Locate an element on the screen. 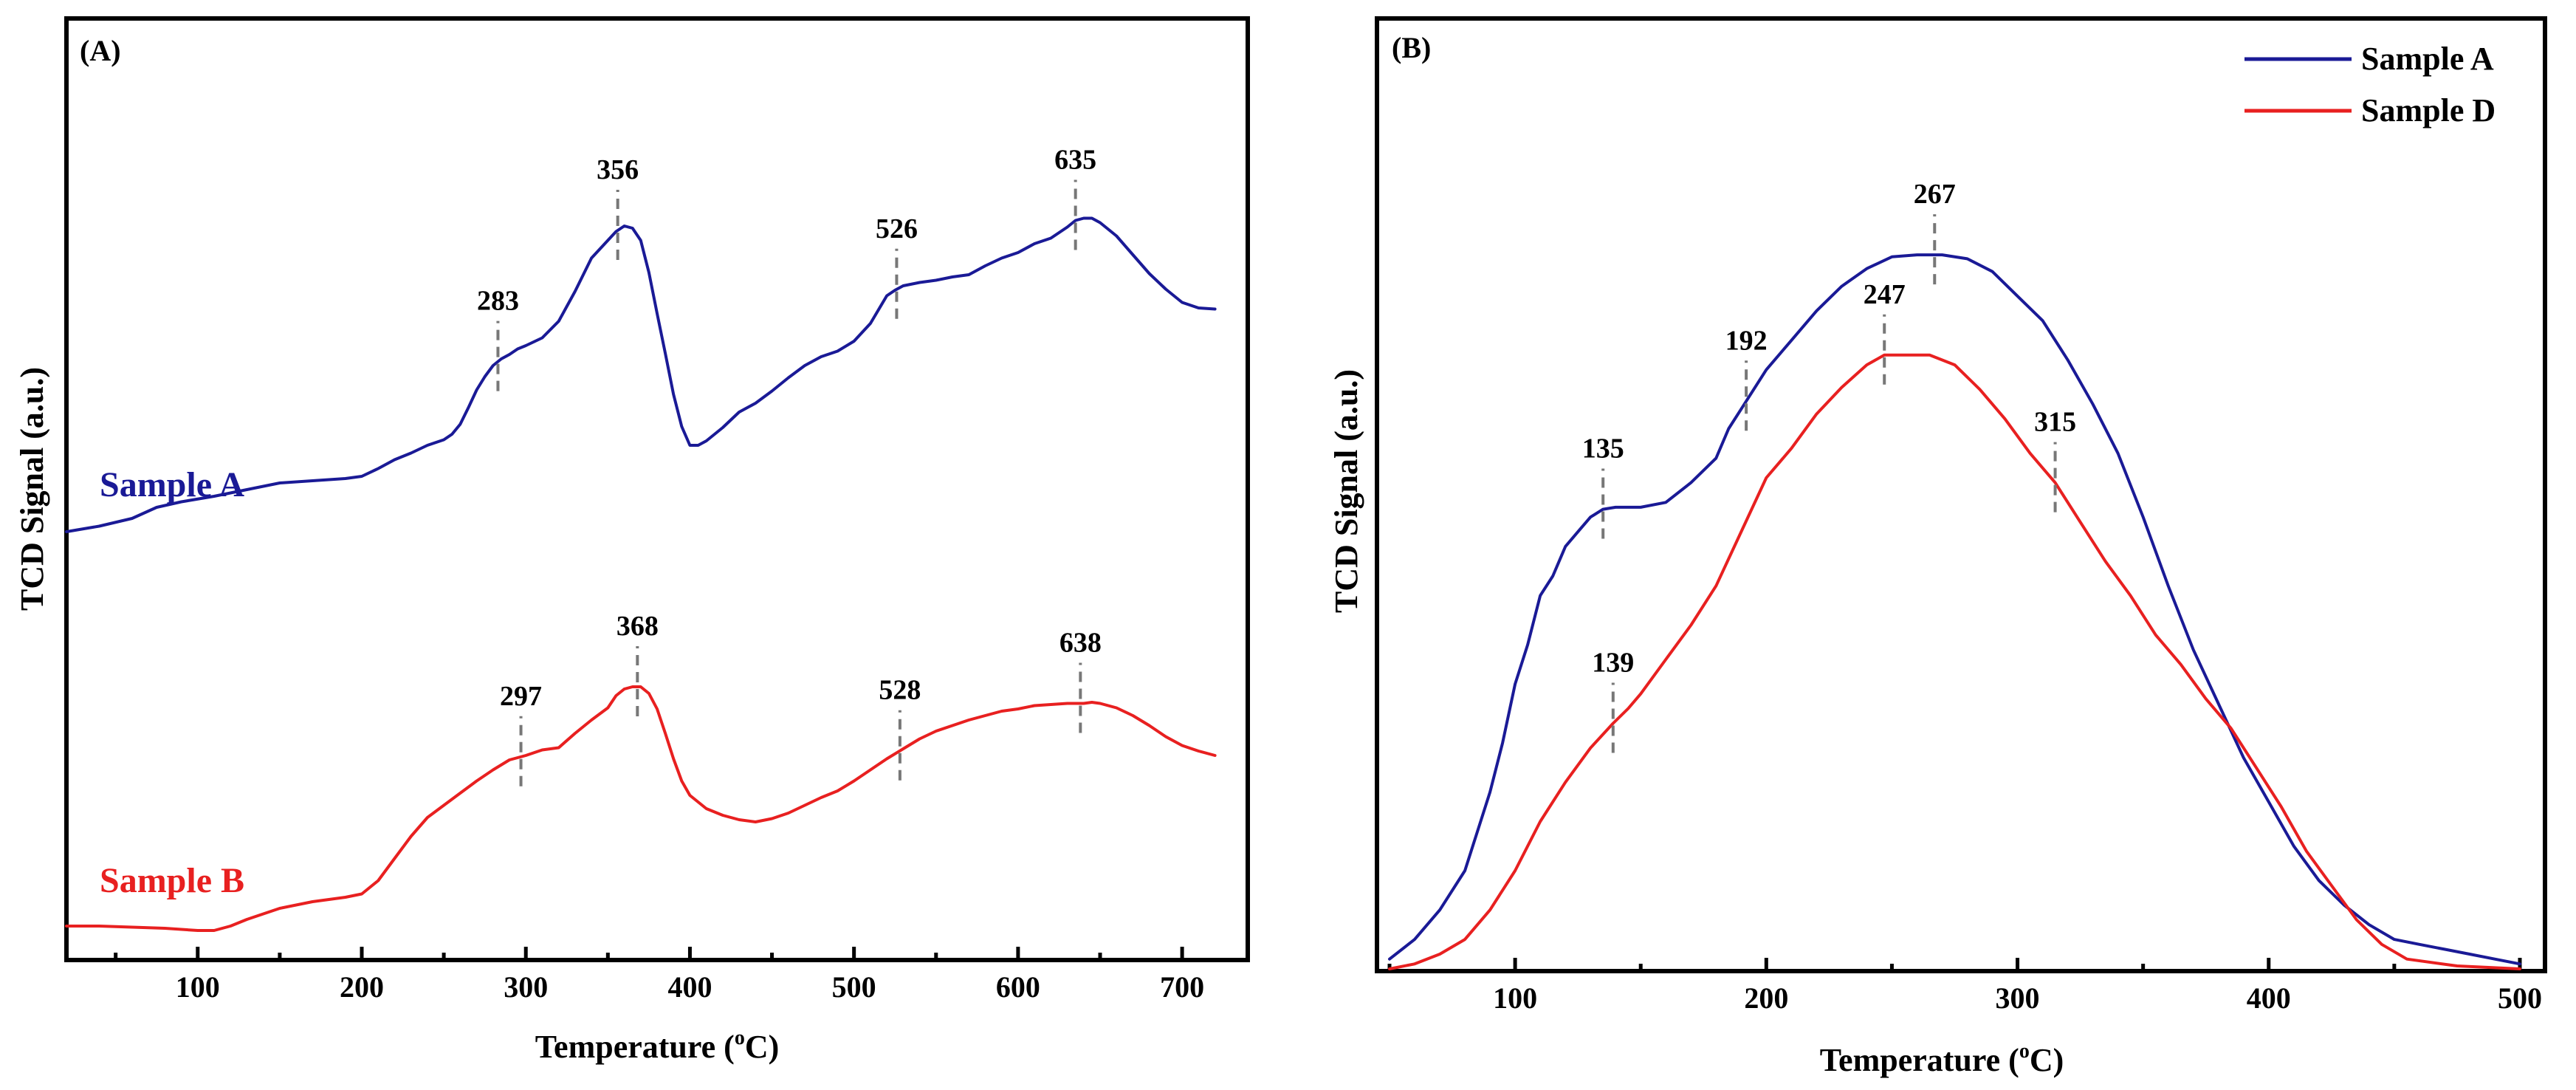 The image size is (2576, 1090). peak-label-135: 135 is located at coordinates (1603, 449).